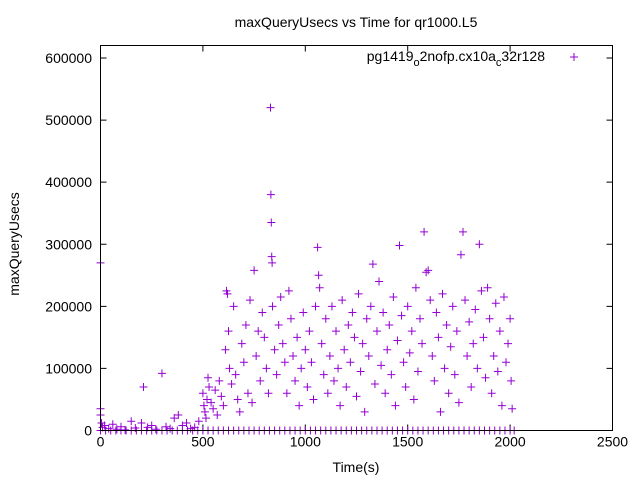  What do you see at coordinates (14, 243) in the screenshot?
I see `y-axis-label: maxQueryUsecs` at bounding box center [14, 243].